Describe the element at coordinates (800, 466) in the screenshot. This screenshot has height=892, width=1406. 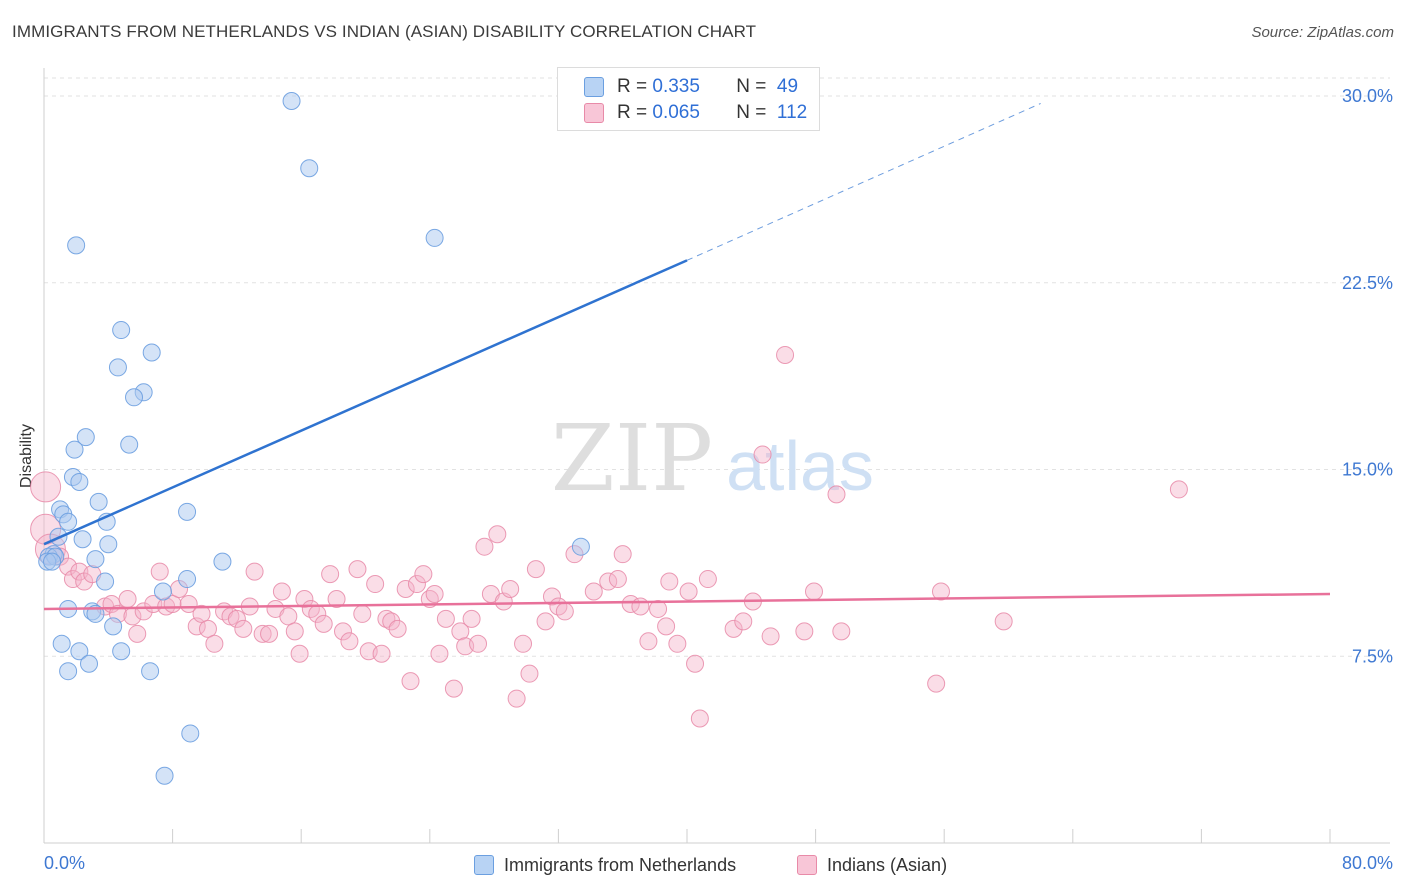
I see `watermark-atlas: atlas` at that location.